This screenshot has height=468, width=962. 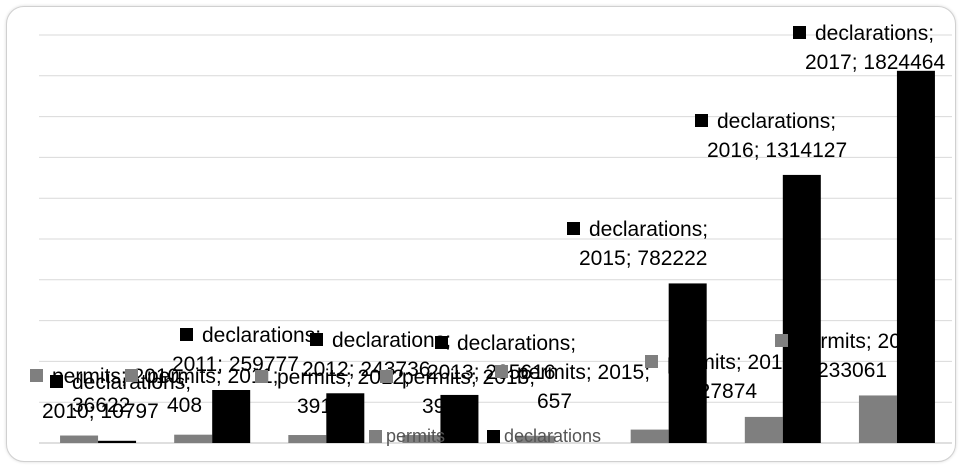 I want to click on data-label-line2: 408, so click(x=184, y=405).